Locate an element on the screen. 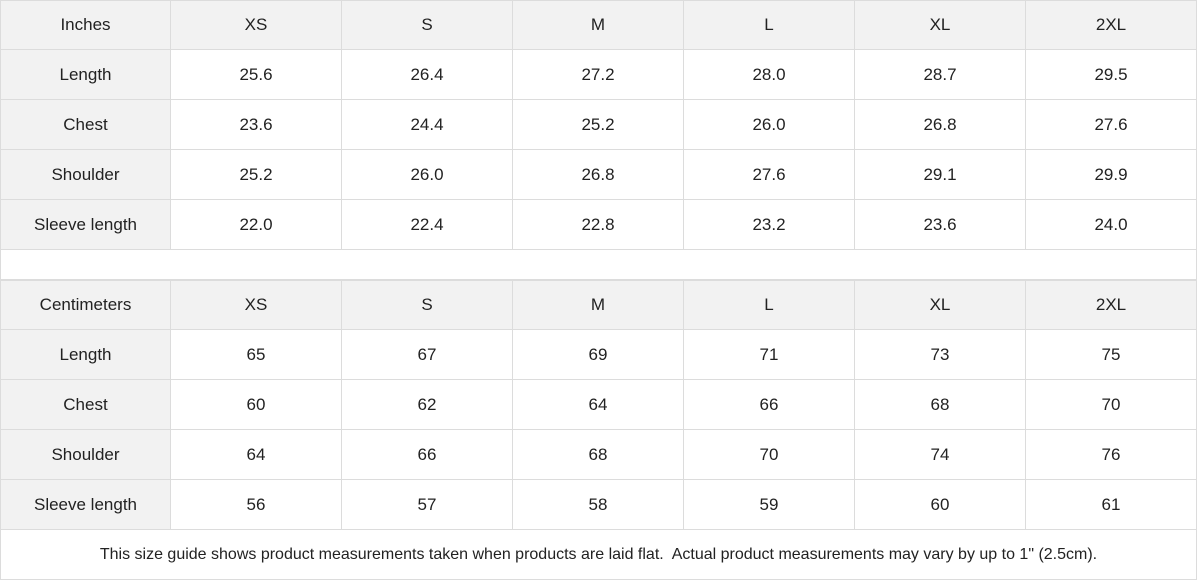 The width and height of the screenshot is (1197, 580). measurement-cell: 28.7 is located at coordinates (940, 75).